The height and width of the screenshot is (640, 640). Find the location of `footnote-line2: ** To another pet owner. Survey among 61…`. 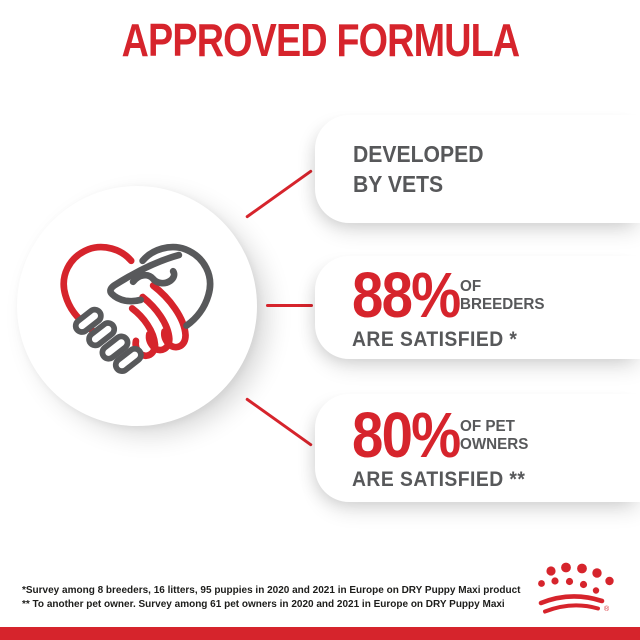

footnote-line2: ** To another pet owner. Survey among 61… is located at coordinates (263, 604).